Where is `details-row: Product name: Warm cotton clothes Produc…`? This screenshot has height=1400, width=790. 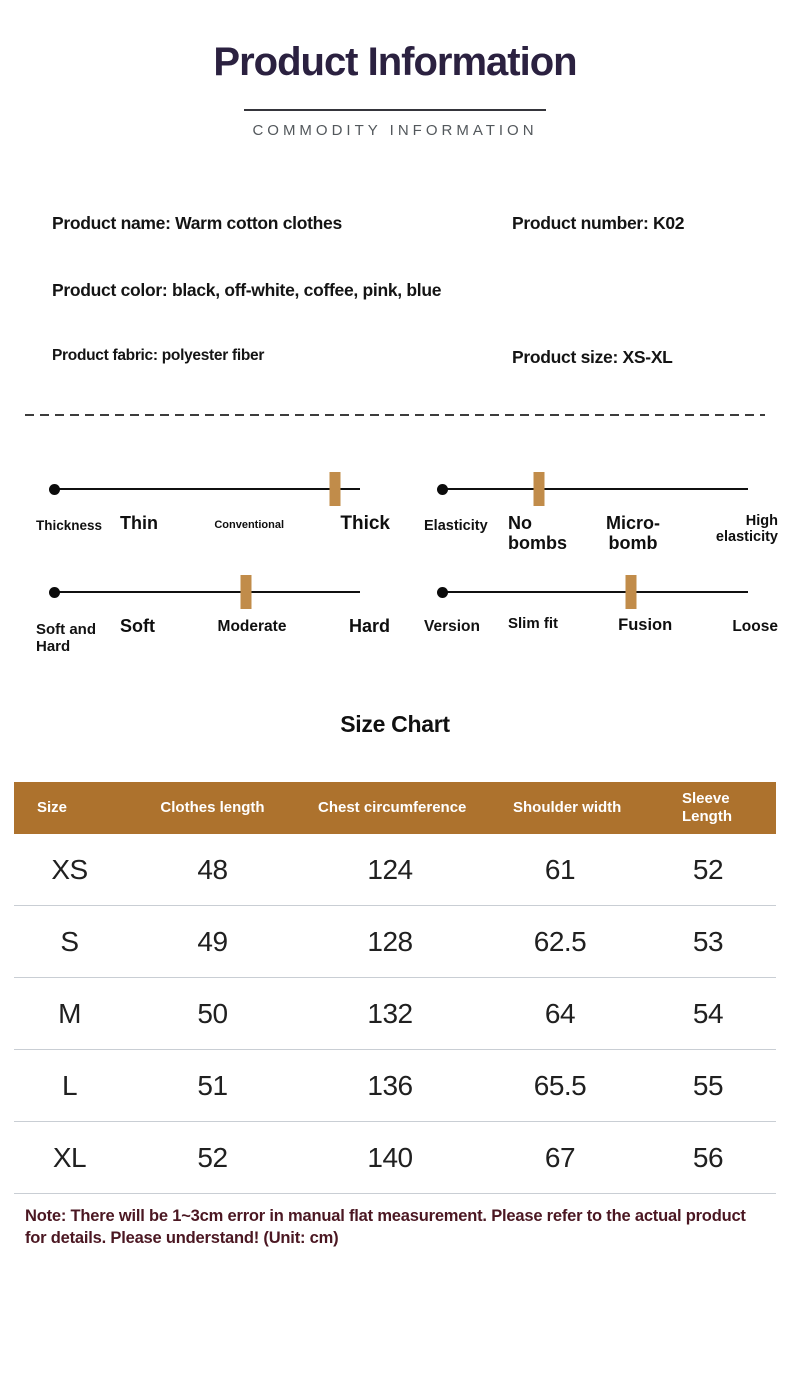
details-row: Product name: Warm cotton clothes Produc… is located at coordinates (421, 223).